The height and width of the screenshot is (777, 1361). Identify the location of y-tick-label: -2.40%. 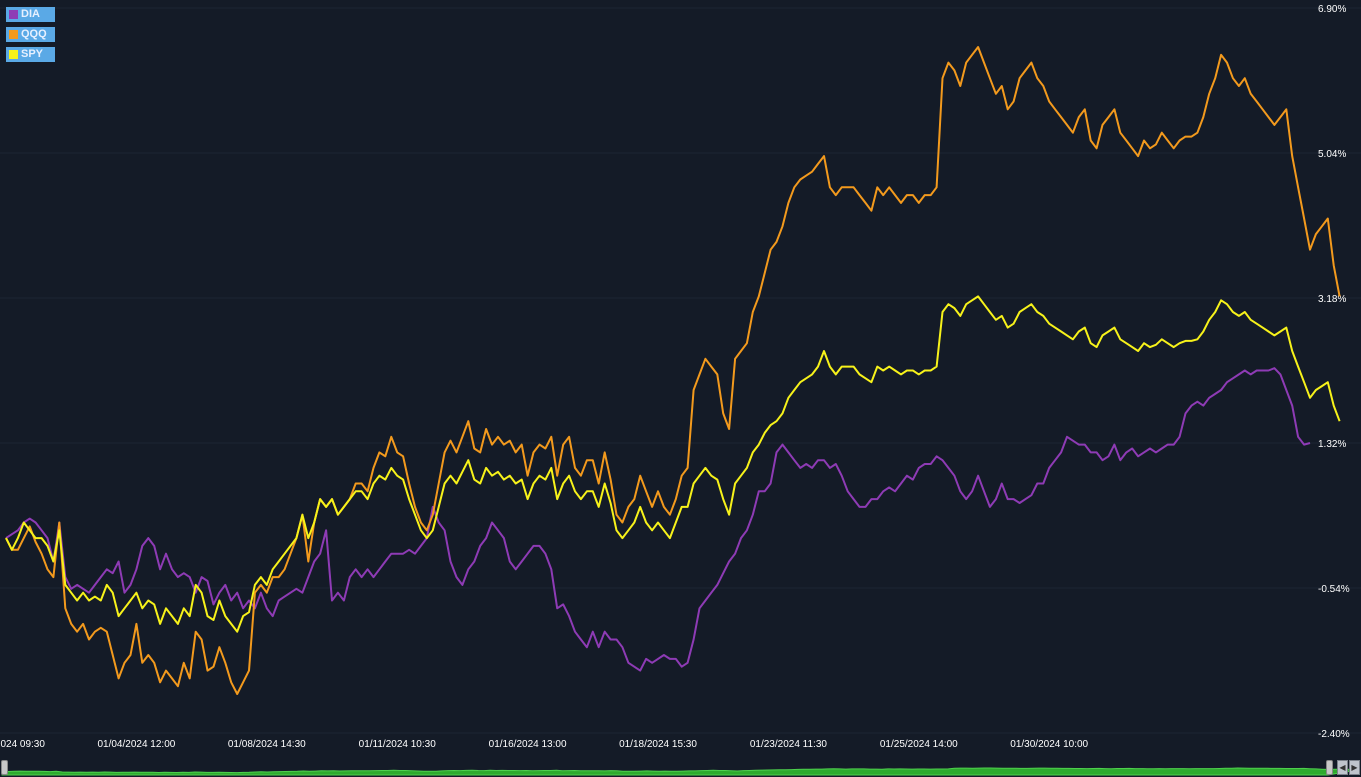
(1334, 734).